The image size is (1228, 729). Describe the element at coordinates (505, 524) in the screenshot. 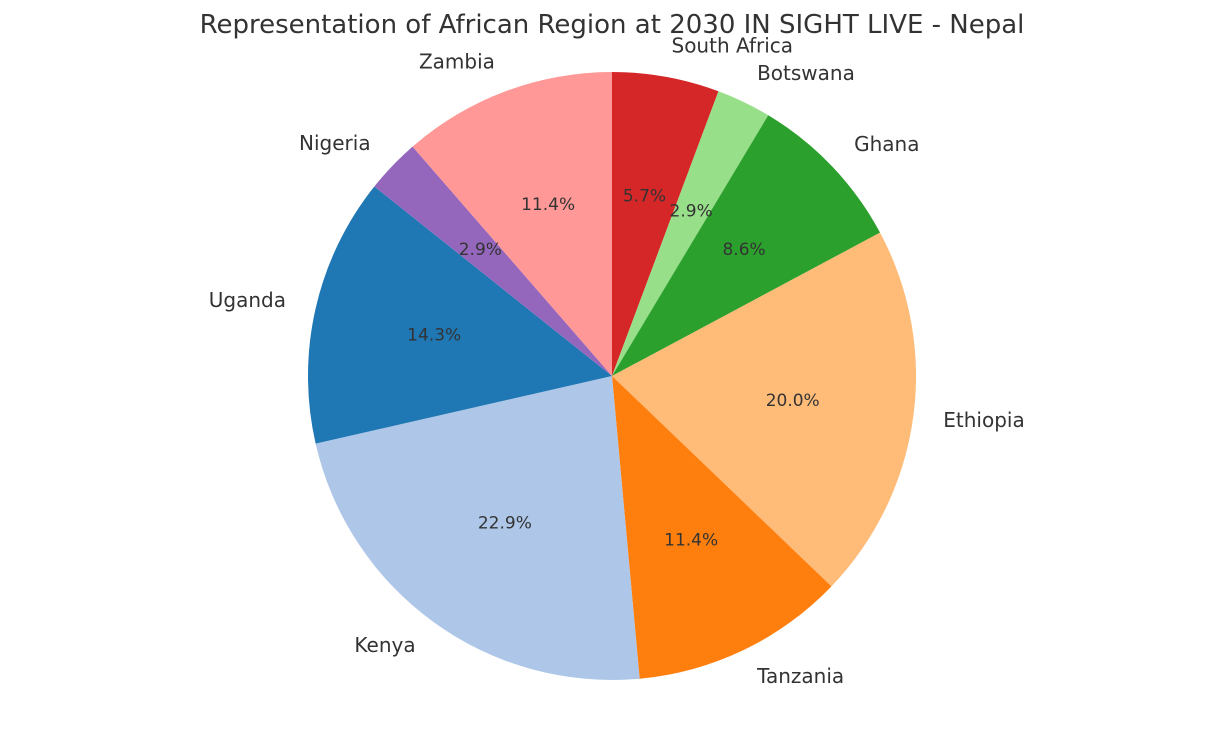

I see `slice-percent-kenya: 22.9%` at that location.